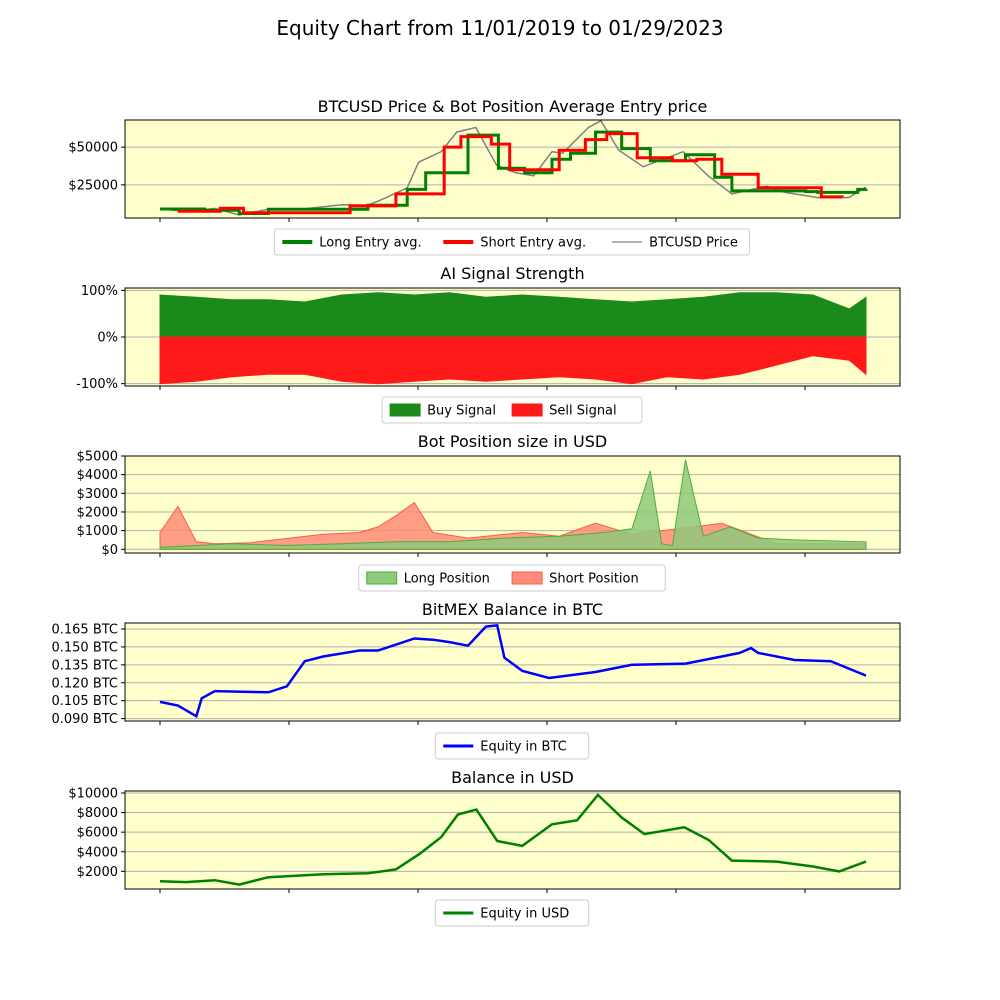 This screenshot has height=1000, width=1000. What do you see at coordinates (97, 384) in the screenshot?
I see `y-tick-label: -100%` at bounding box center [97, 384].